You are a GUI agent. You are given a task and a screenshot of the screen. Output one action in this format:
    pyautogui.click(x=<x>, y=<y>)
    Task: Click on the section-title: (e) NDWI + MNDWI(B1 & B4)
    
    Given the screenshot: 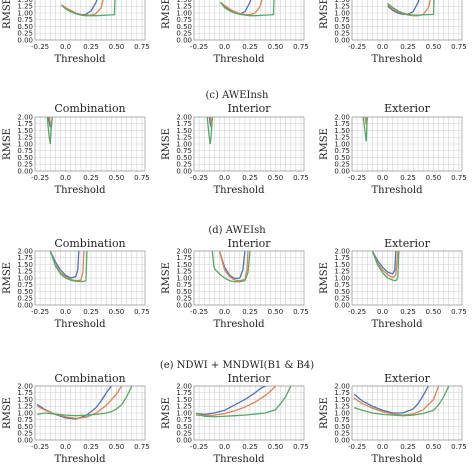 What is the action you would take?
    pyautogui.click(x=237, y=365)
    